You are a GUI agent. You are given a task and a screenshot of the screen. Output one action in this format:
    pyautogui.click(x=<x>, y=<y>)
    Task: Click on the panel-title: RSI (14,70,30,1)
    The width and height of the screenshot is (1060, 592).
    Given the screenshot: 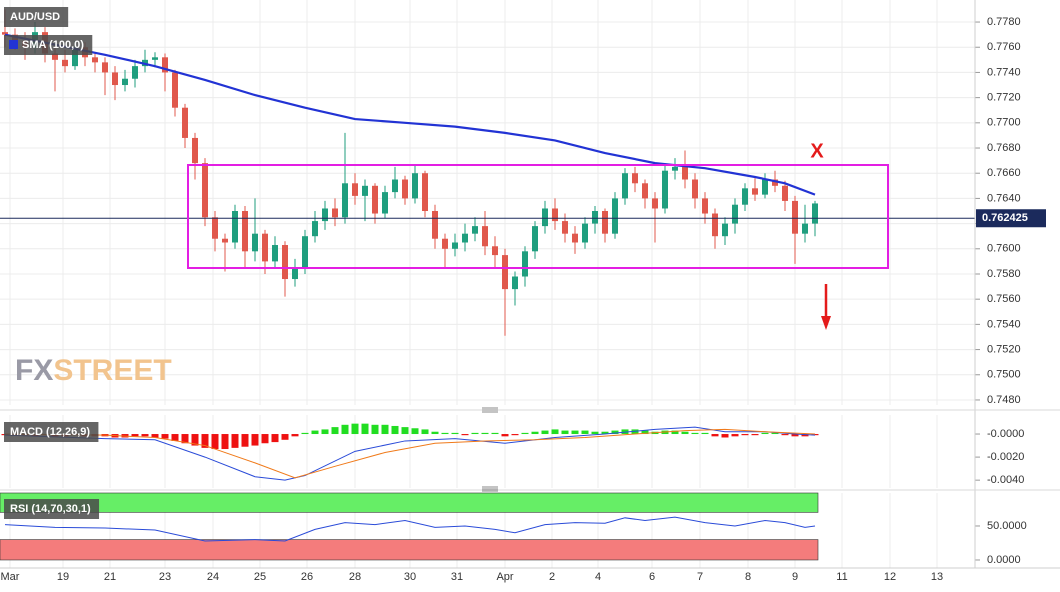 What is the action you would take?
    pyautogui.click(x=50, y=509)
    